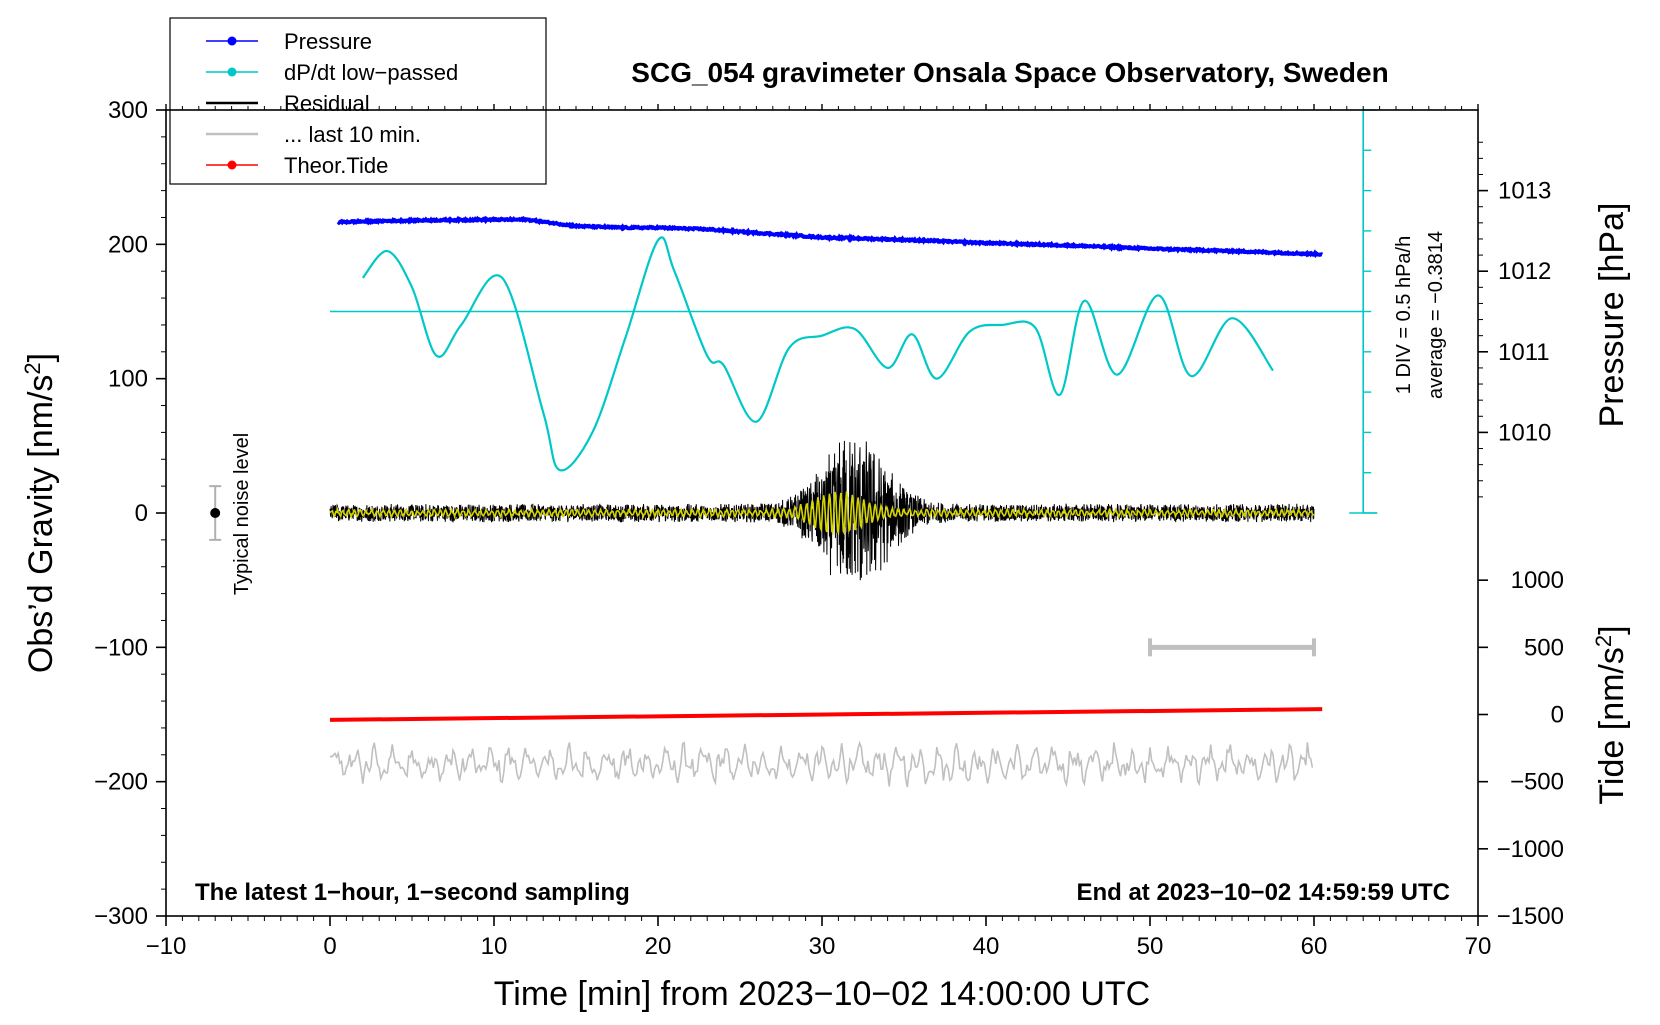 This screenshot has height=1025, width=1660. What do you see at coordinates (242, 514) in the screenshot?
I see `noise-level-label: Typical noise level` at bounding box center [242, 514].